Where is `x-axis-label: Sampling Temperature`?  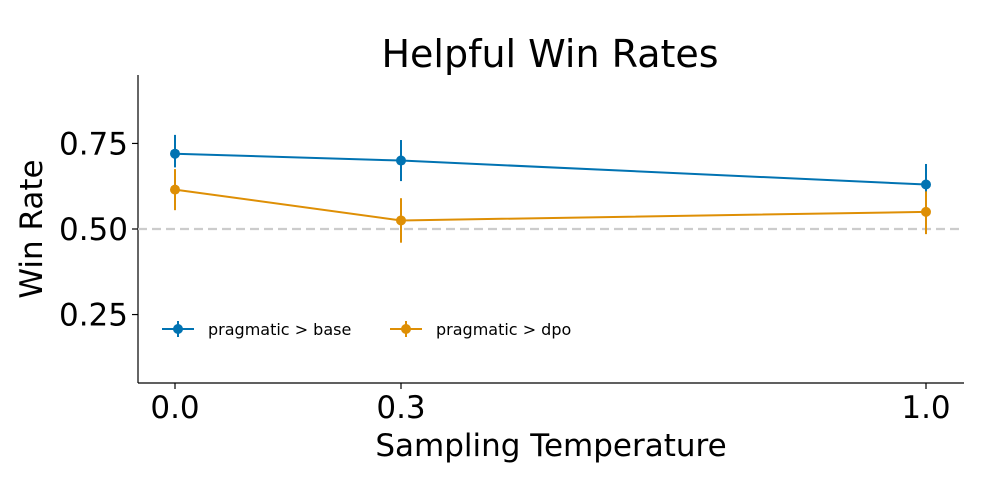
x-axis-label: Sampling Temperature is located at coordinates (550, 446).